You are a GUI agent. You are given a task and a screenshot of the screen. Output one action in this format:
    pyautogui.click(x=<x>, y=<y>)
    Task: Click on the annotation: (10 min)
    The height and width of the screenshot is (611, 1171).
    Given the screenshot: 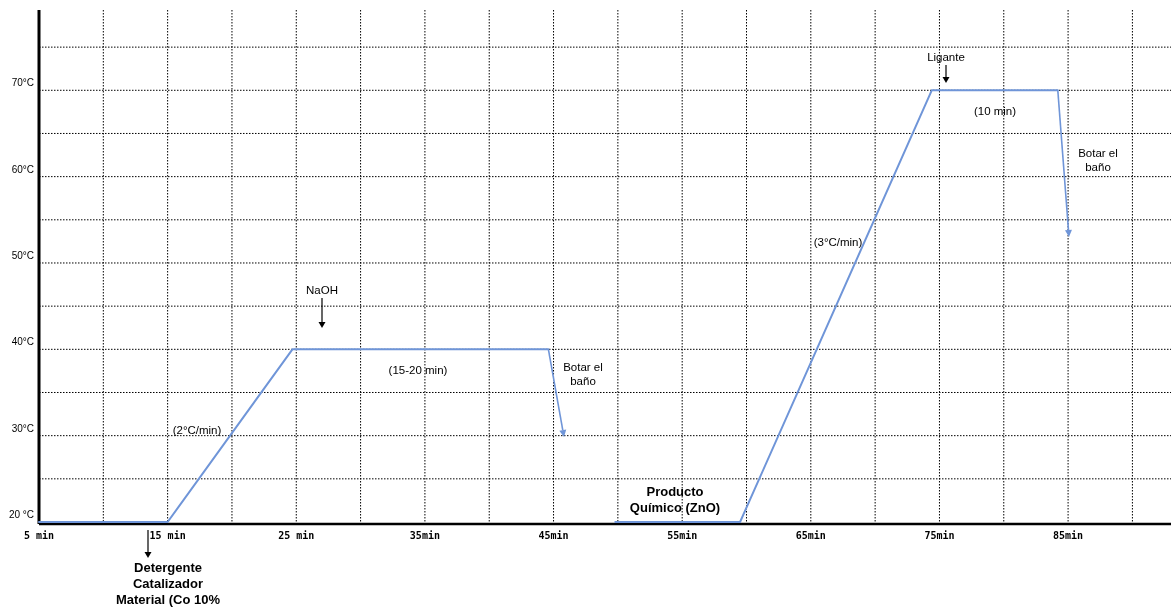 What is the action you would take?
    pyautogui.click(x=995, y=111)
    